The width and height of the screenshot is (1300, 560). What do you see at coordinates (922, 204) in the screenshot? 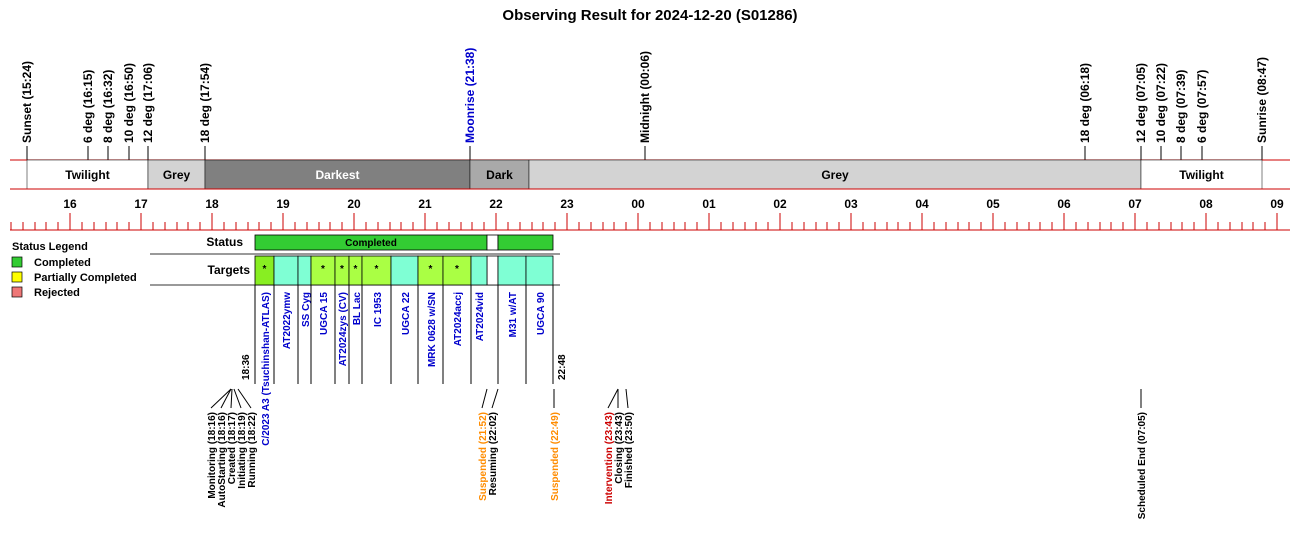
I see `hour-label: 04` at bounding box center [922, 204].